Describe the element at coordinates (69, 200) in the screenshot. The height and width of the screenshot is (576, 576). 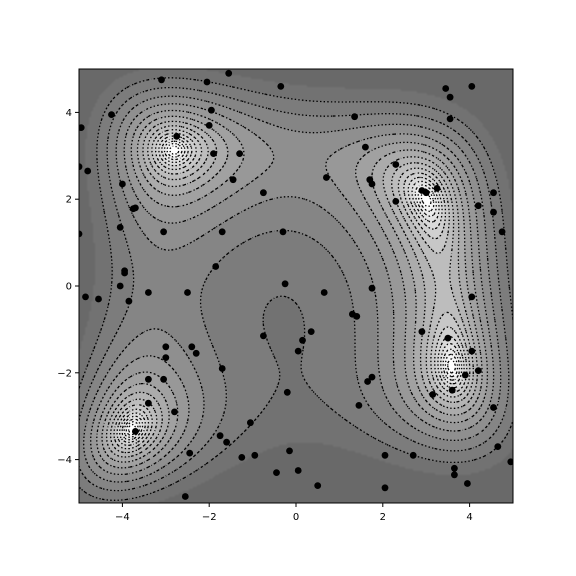
I see `y-tick-label: 2` at that location.